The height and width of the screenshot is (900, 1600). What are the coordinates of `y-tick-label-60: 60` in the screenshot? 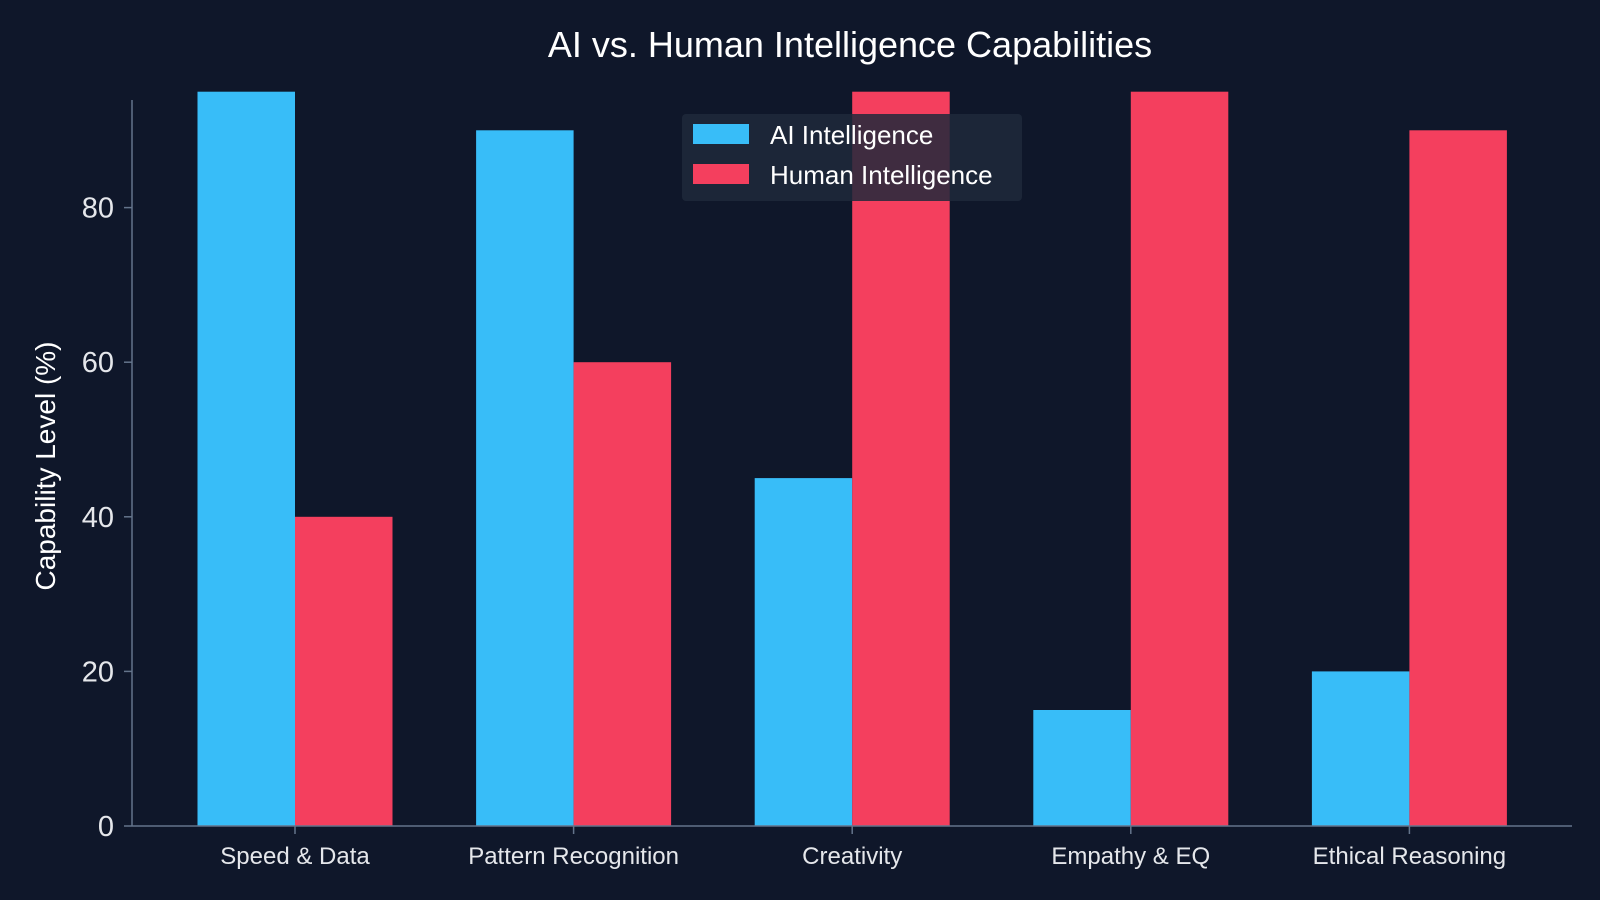 It's located at (98, 363).